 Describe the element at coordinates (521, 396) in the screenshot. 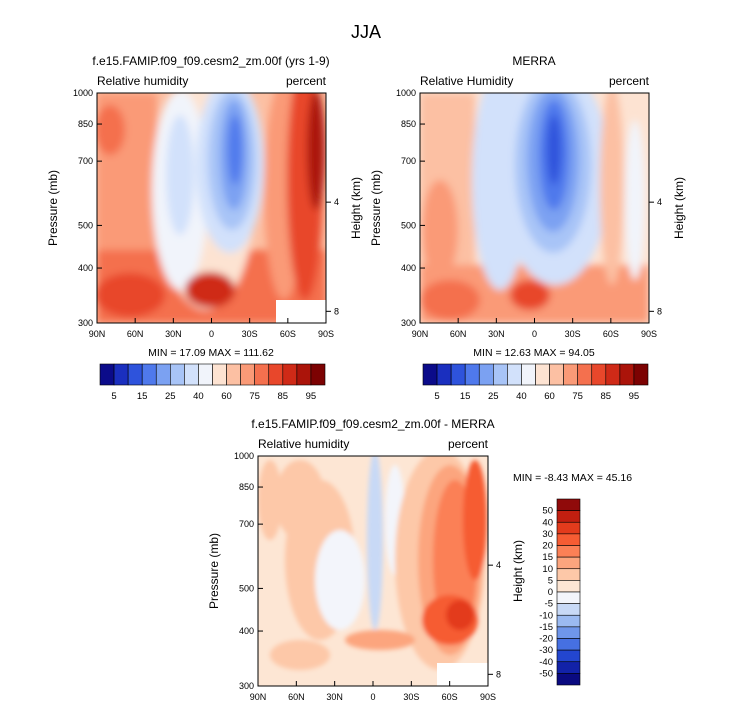

I see `colorbar-label: 40` at that location.